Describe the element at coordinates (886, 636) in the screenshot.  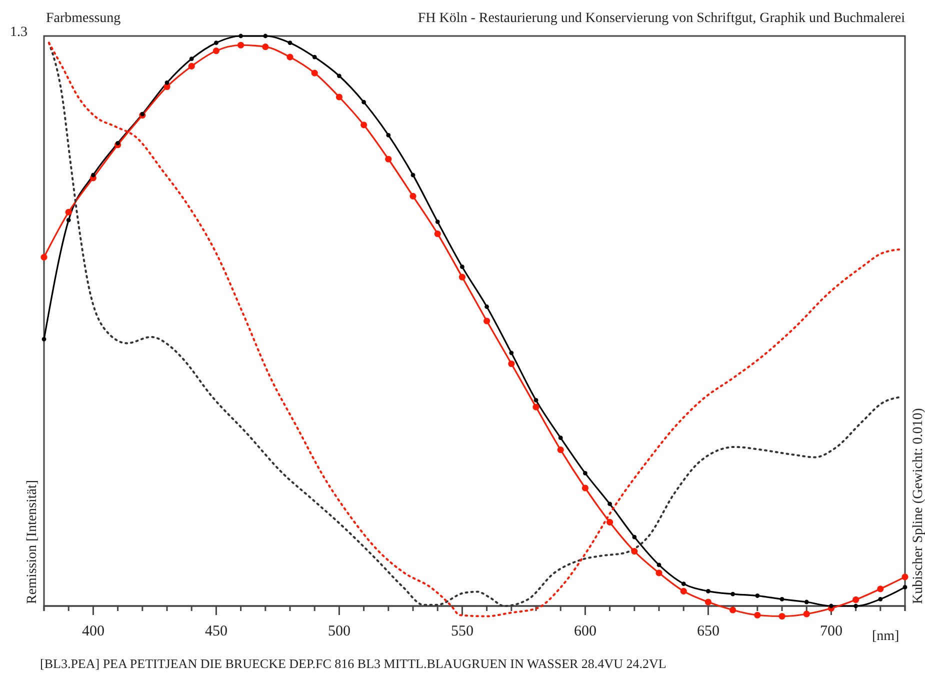
I see `x-axis-title: [nm]` at that location.